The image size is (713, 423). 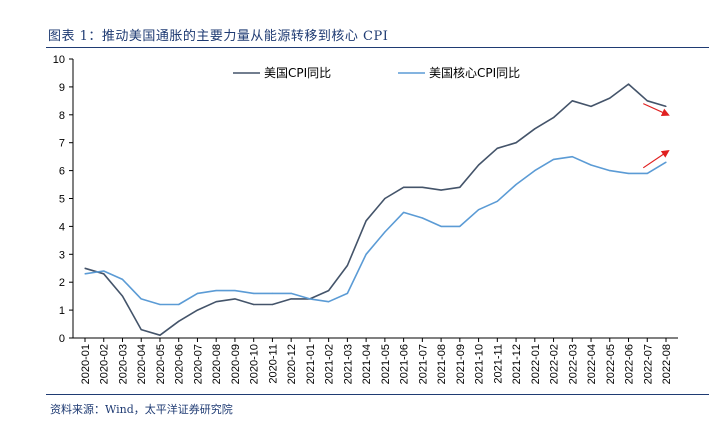 I want to click on x-tick-label: 2021-10, so click(x=480, y=364).